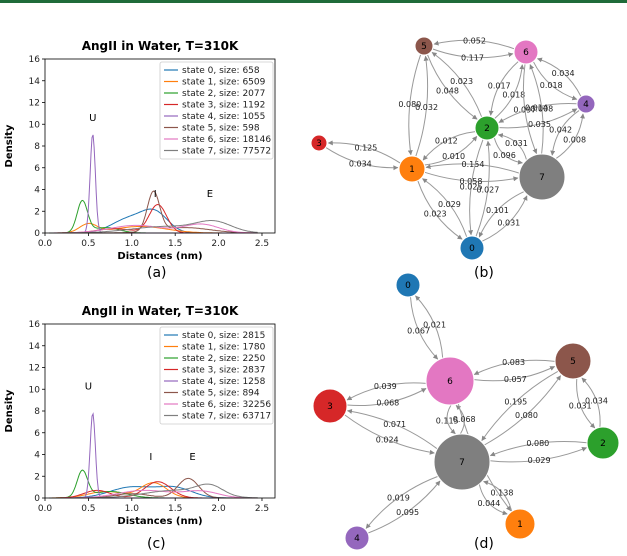 The image size is (627, 556). What do you see at coordinates (35, 390) in the screenshot?
I see `y-tick-label: 10` at bounding box center [35, 390].